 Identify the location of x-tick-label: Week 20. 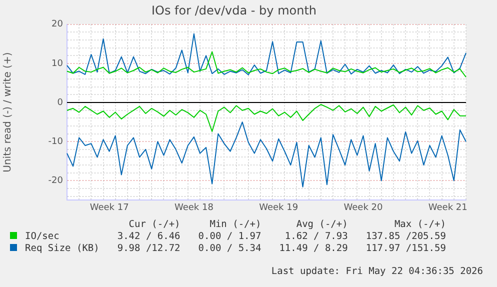
(363, 207).